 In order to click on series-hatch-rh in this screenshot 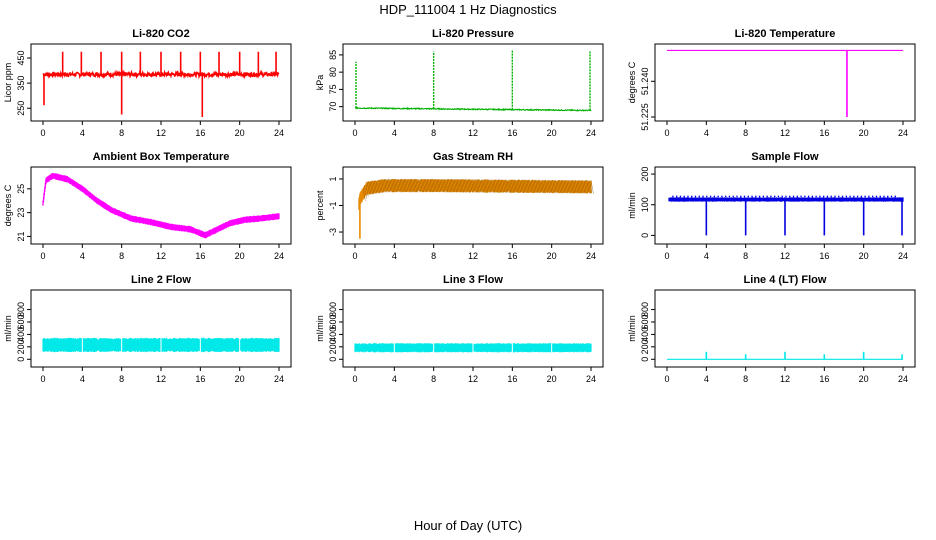, I will do `click(478, 190)`.